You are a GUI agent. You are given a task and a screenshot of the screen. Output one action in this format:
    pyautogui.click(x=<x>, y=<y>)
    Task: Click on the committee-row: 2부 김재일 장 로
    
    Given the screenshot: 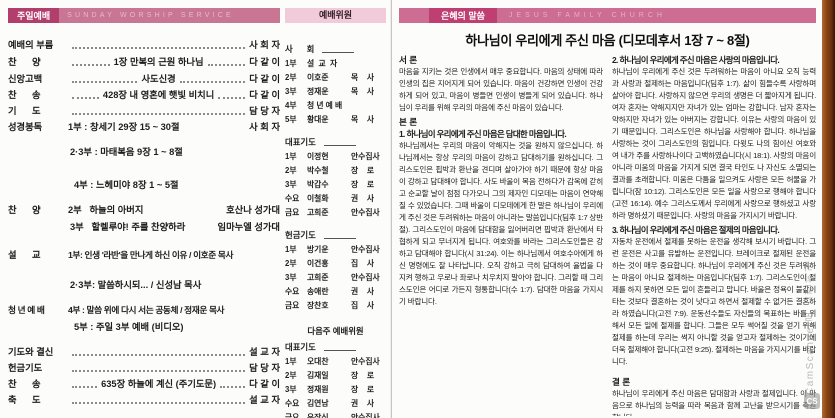 What is the action you would take?
    pyautogui.click(x=335, y=375)
    